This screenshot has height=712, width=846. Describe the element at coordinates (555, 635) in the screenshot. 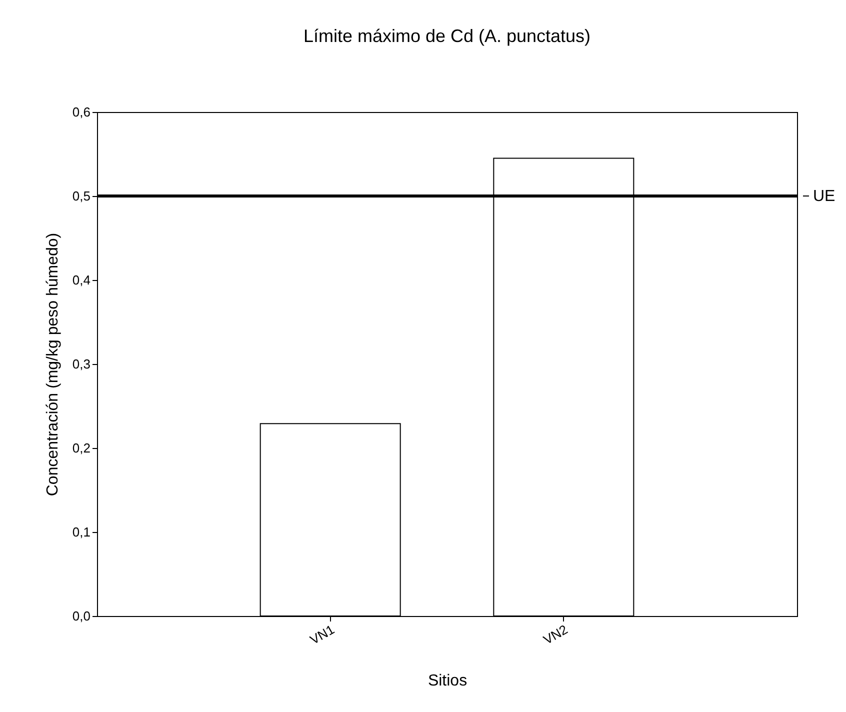

I see `x-tick-label: VN2` at that location.